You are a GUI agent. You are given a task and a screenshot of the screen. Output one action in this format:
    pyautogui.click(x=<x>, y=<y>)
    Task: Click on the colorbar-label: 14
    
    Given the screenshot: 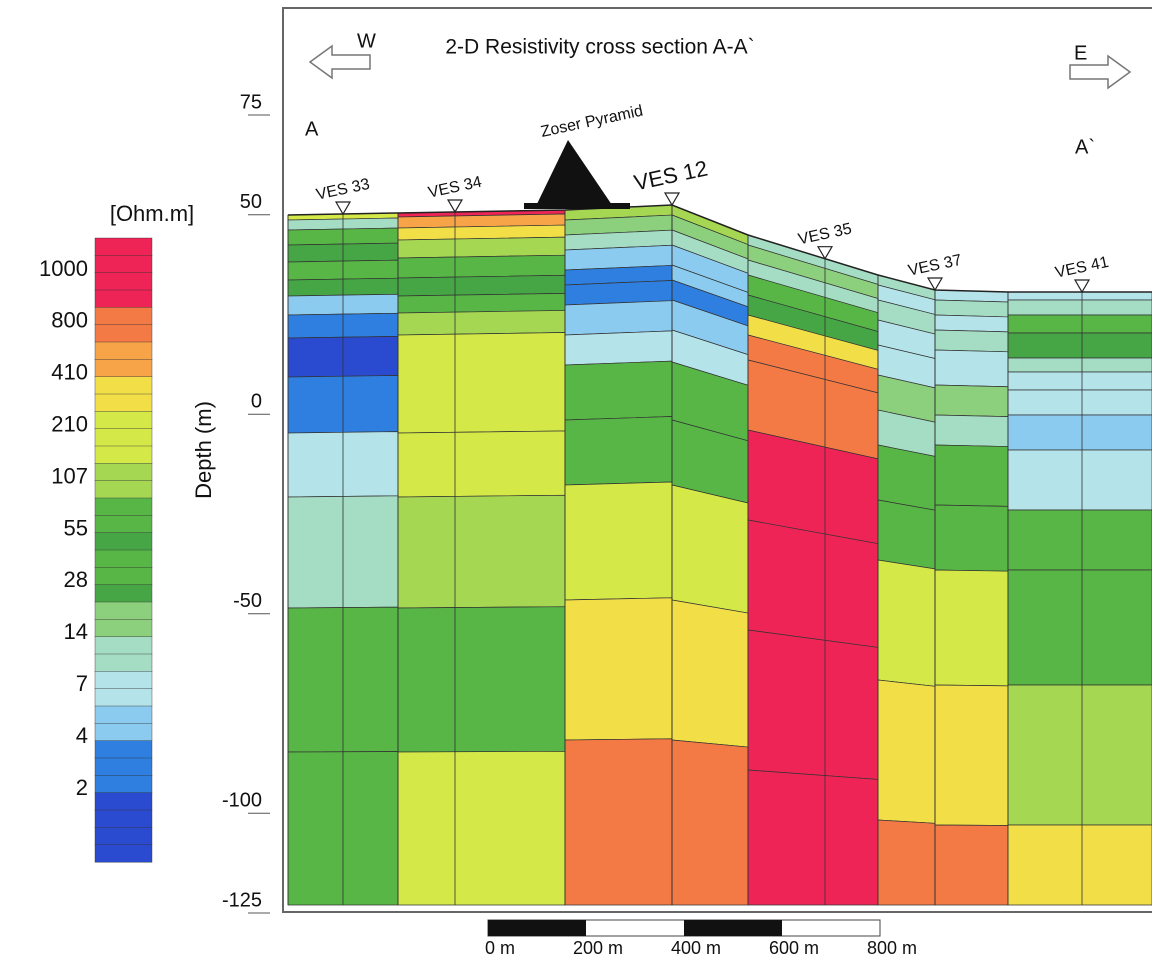 What is the action you would take?
    pyautogui.click(x=76, y=631)
    